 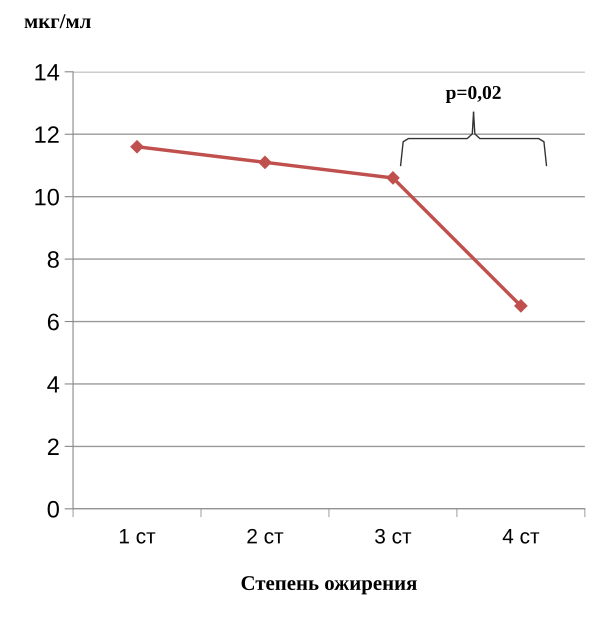 I want to click on y-tick-label: 12, so click(x=47, y=134).